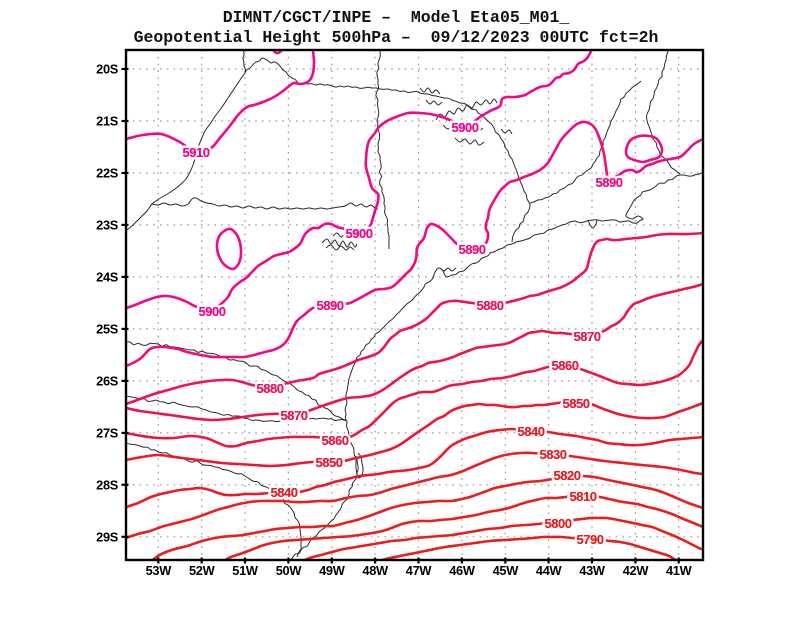 The image size is (800, 618). Describe the element at coordinates (419, 570) in the screenshot. I see `svg-text: 47W` at that location.